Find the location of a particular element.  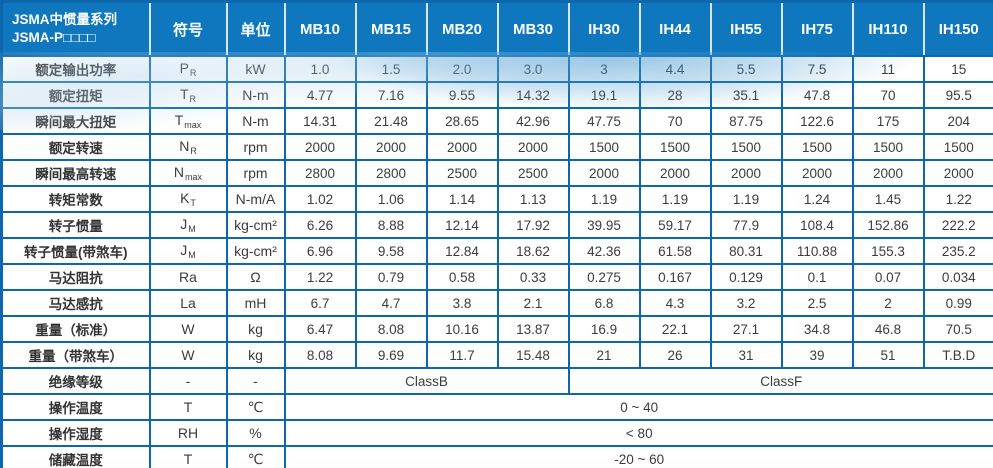

value-cell: 9.58 is located at coordinates (391, 251).